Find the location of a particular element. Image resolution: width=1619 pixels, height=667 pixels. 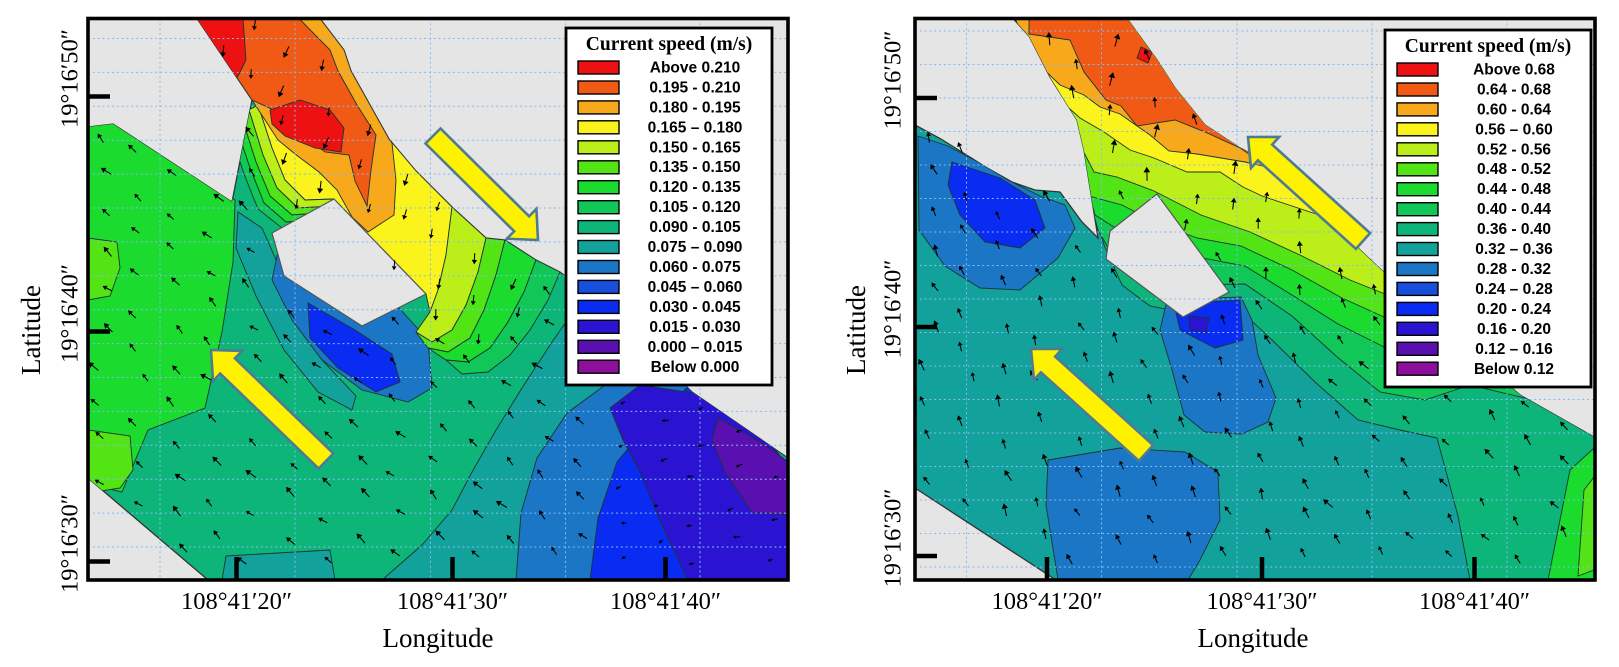

svg-text: 0.090 - 0.105 is located at coordinates (695, 227).